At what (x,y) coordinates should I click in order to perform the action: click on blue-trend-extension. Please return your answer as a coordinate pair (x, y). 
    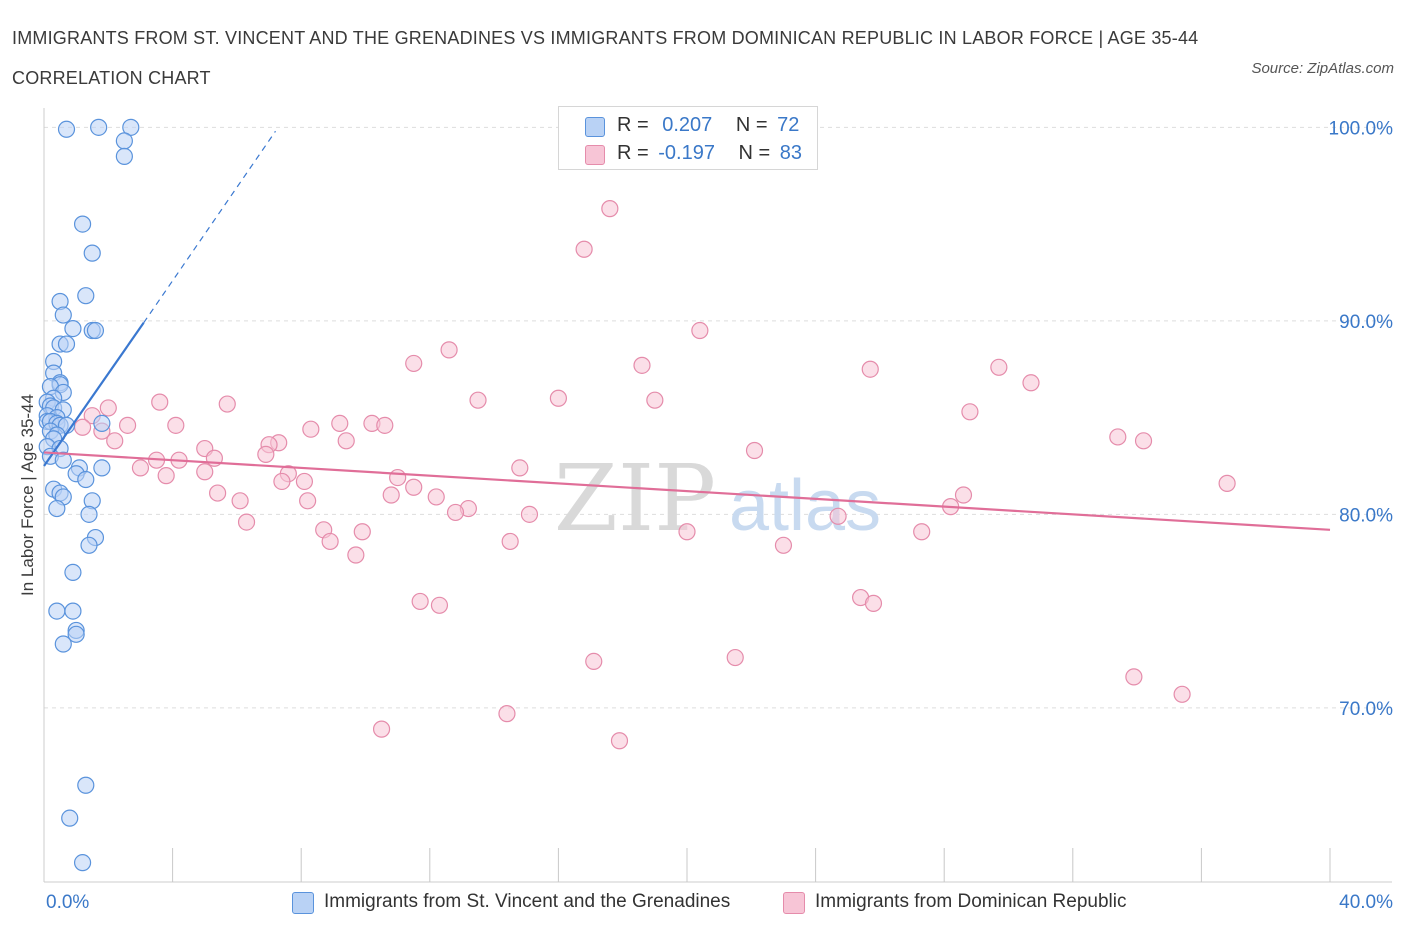
    Looking at the image, I should click on (209, 227).